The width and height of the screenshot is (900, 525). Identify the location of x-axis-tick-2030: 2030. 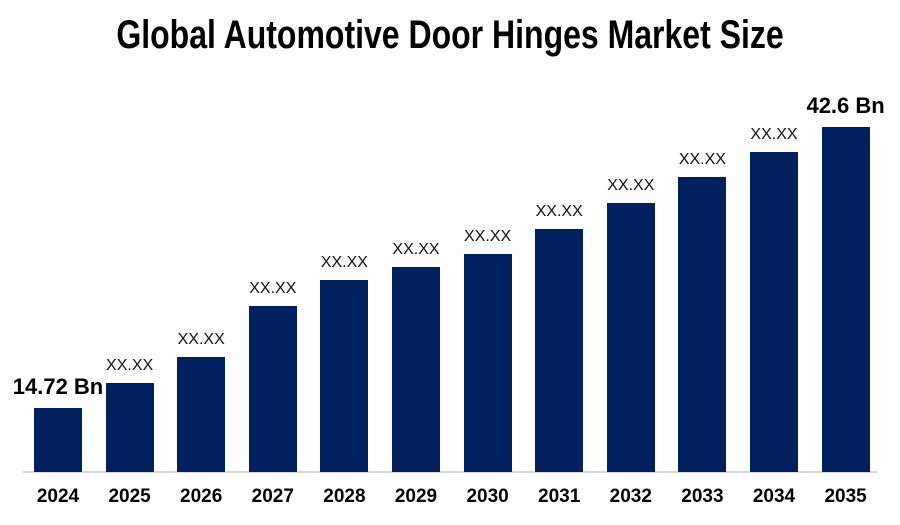
(487, 496).